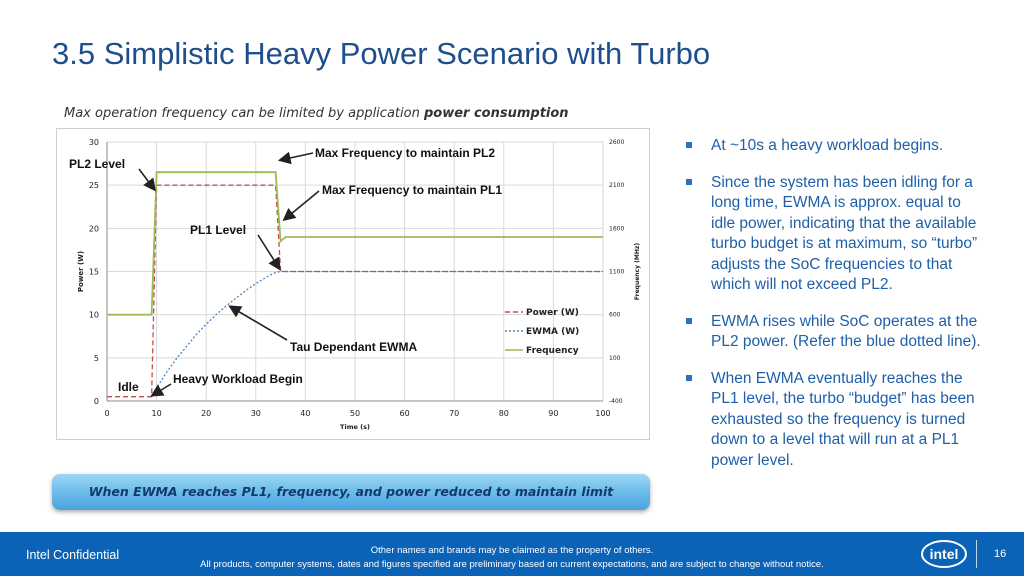 The height and width of the screenshot is (576, 1024). What do you see at coordinates (94, 272) in the screenshot?
I see `y-tick-label: 15` at bounding box center [94, 272].